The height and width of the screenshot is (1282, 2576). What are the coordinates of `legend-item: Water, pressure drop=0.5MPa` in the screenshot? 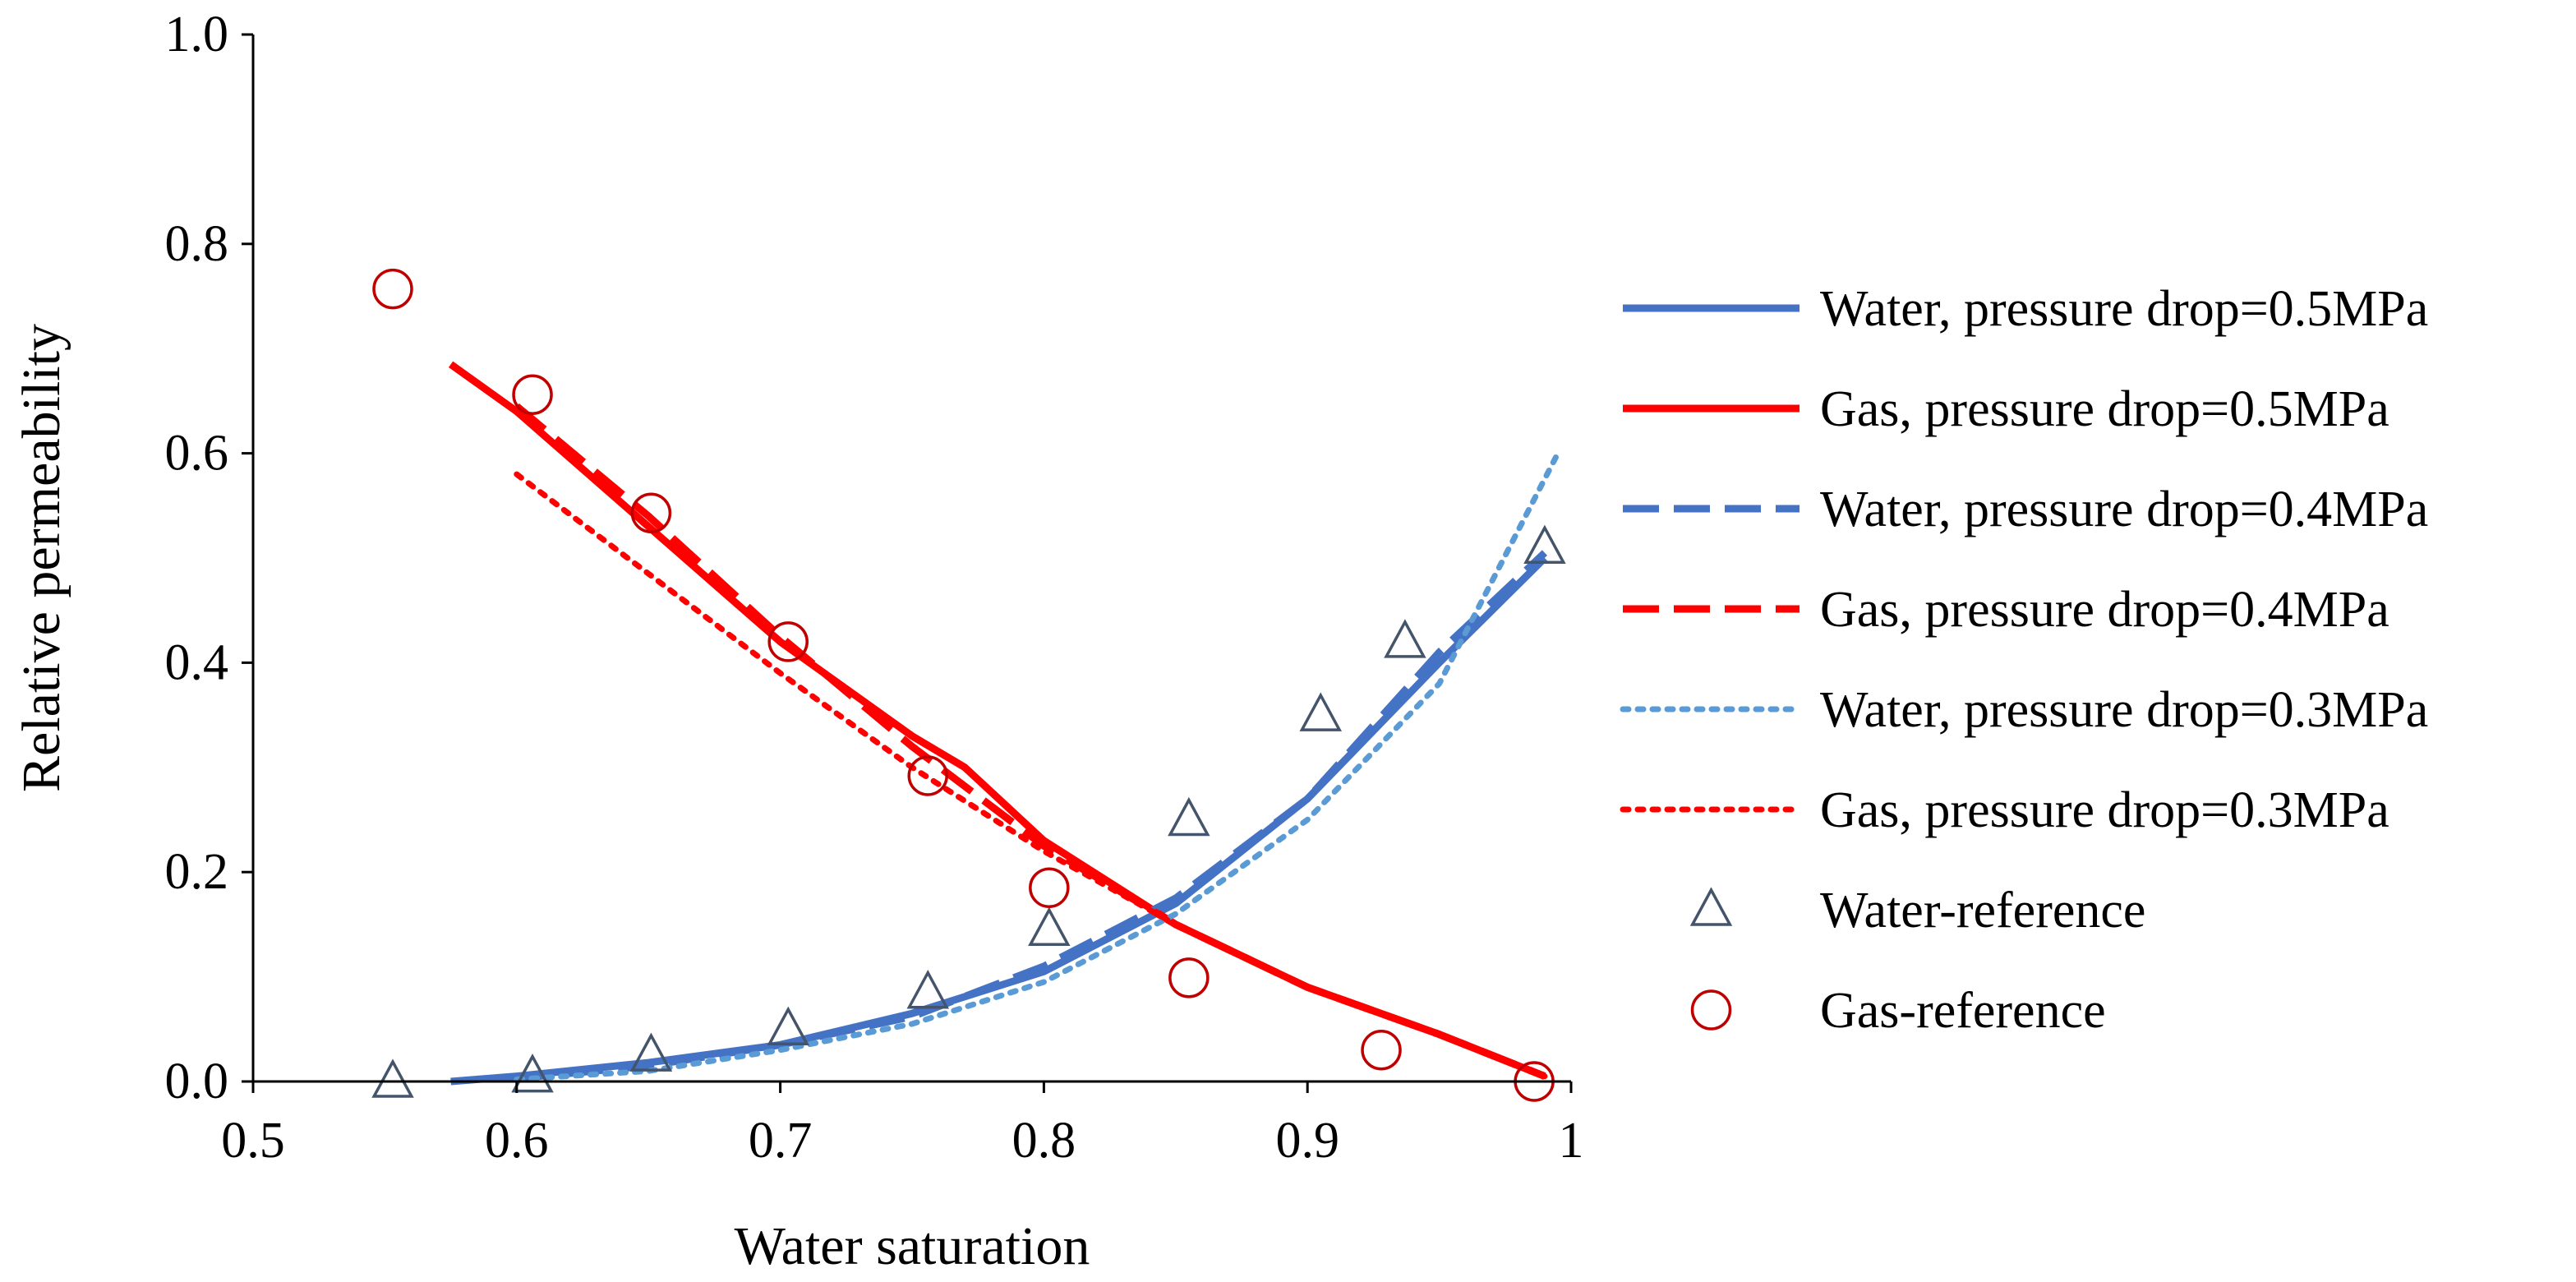 It's located at (2025, 309).